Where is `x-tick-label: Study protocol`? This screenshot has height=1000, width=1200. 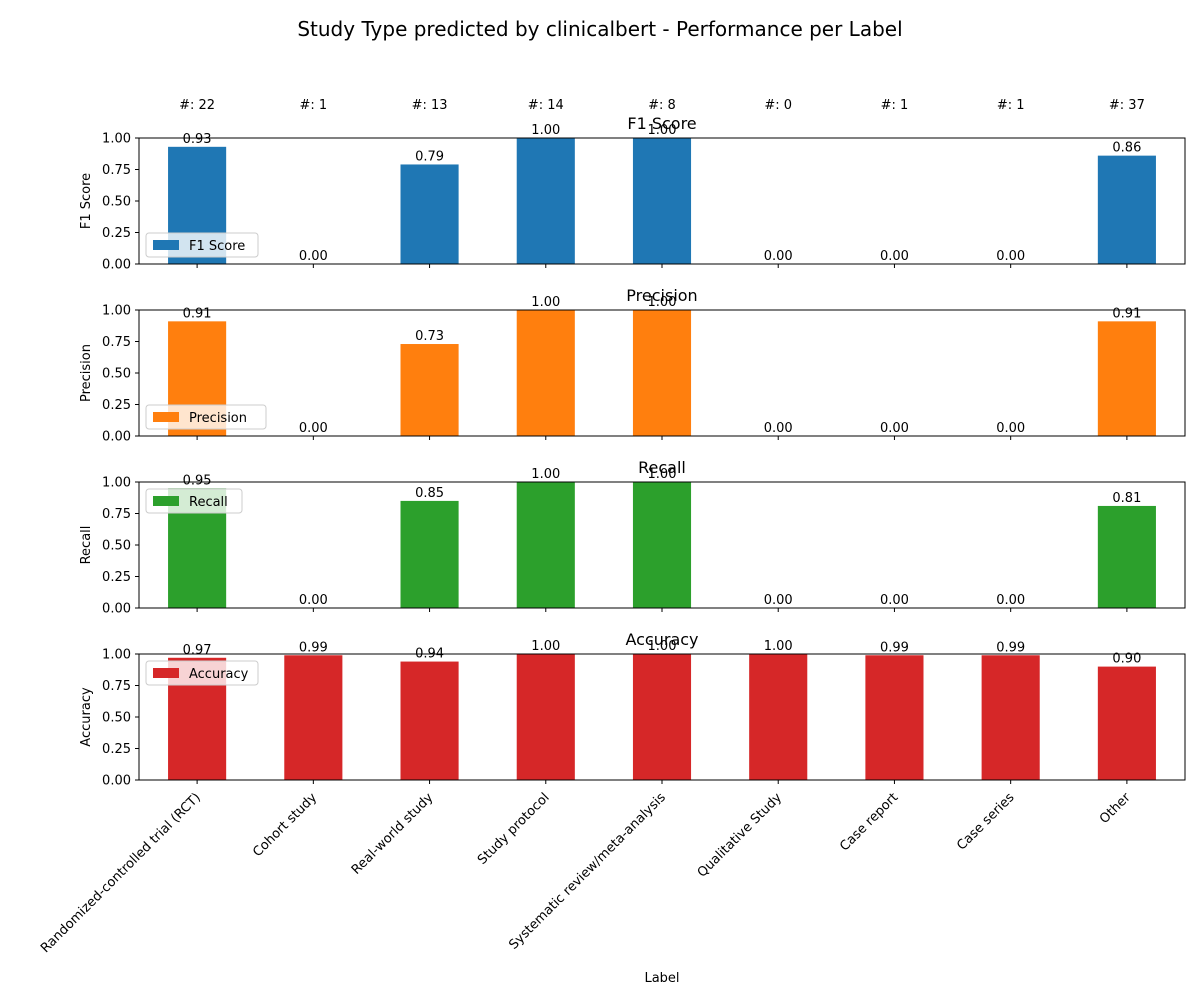
x-tick-label: Study protocol is located at coordinates (514, 829).